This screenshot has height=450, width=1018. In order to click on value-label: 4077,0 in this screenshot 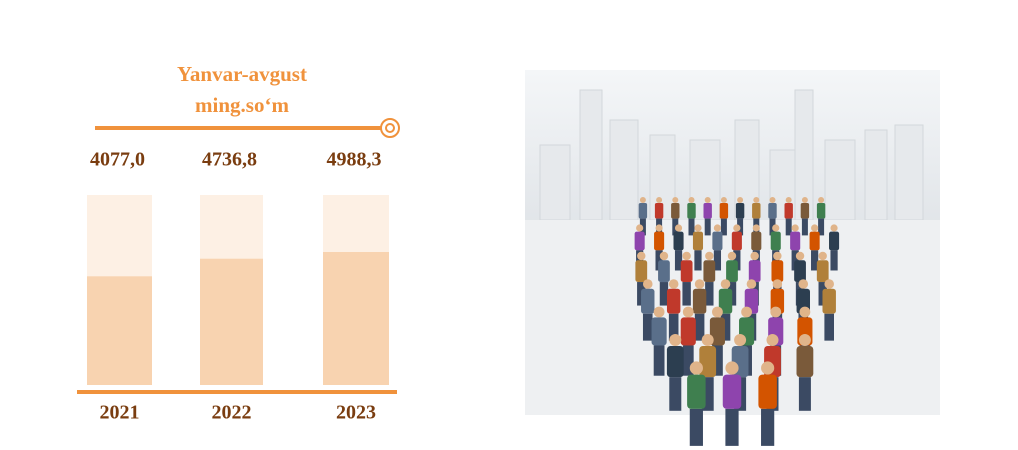, I will do `click(117, 160)`.